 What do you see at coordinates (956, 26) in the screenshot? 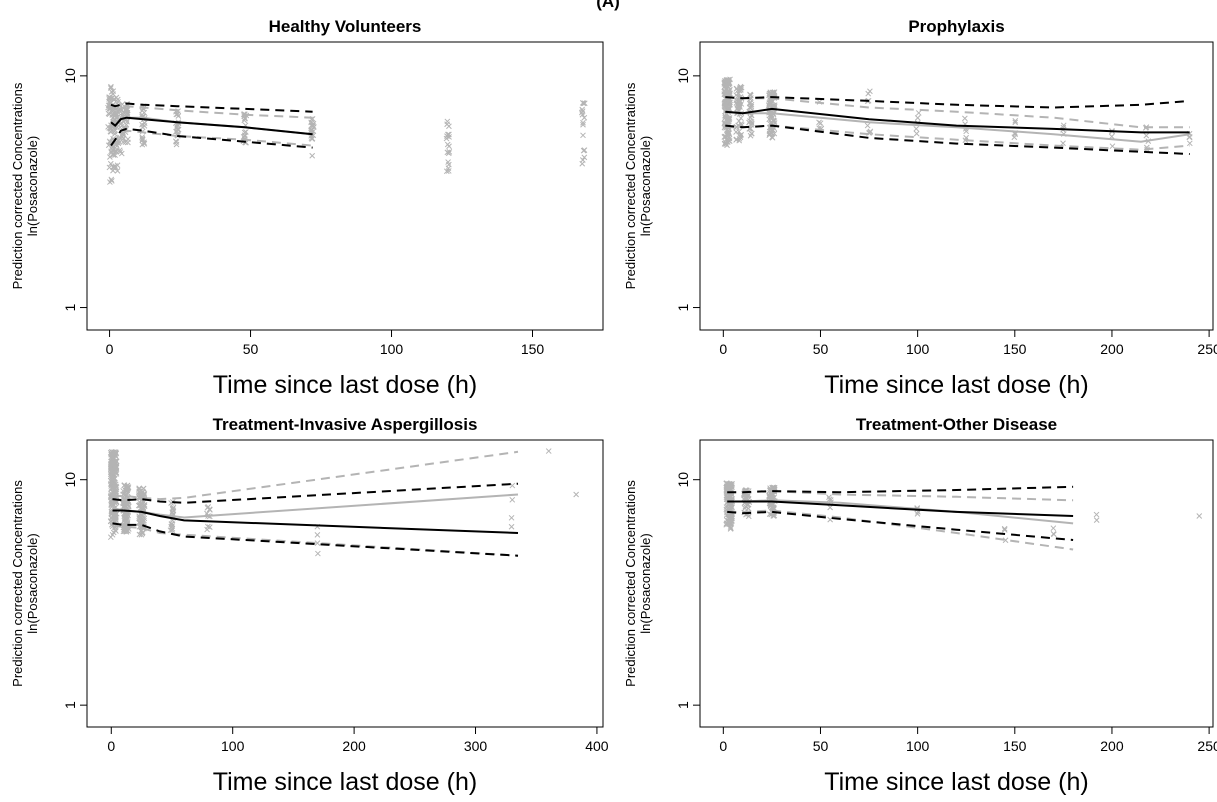
I see `panel-title: Prophylaxis` at bounding box center [956, 26].